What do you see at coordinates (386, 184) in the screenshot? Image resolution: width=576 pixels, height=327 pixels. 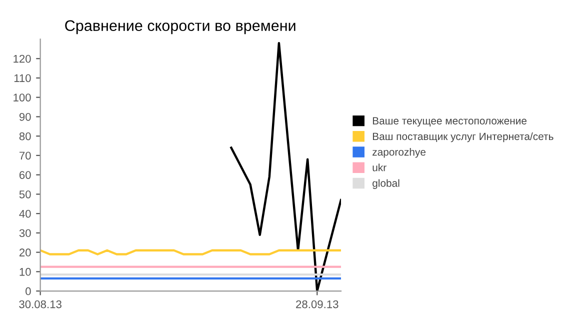 I see `legend-label: global` at bounding box center [386, 184].